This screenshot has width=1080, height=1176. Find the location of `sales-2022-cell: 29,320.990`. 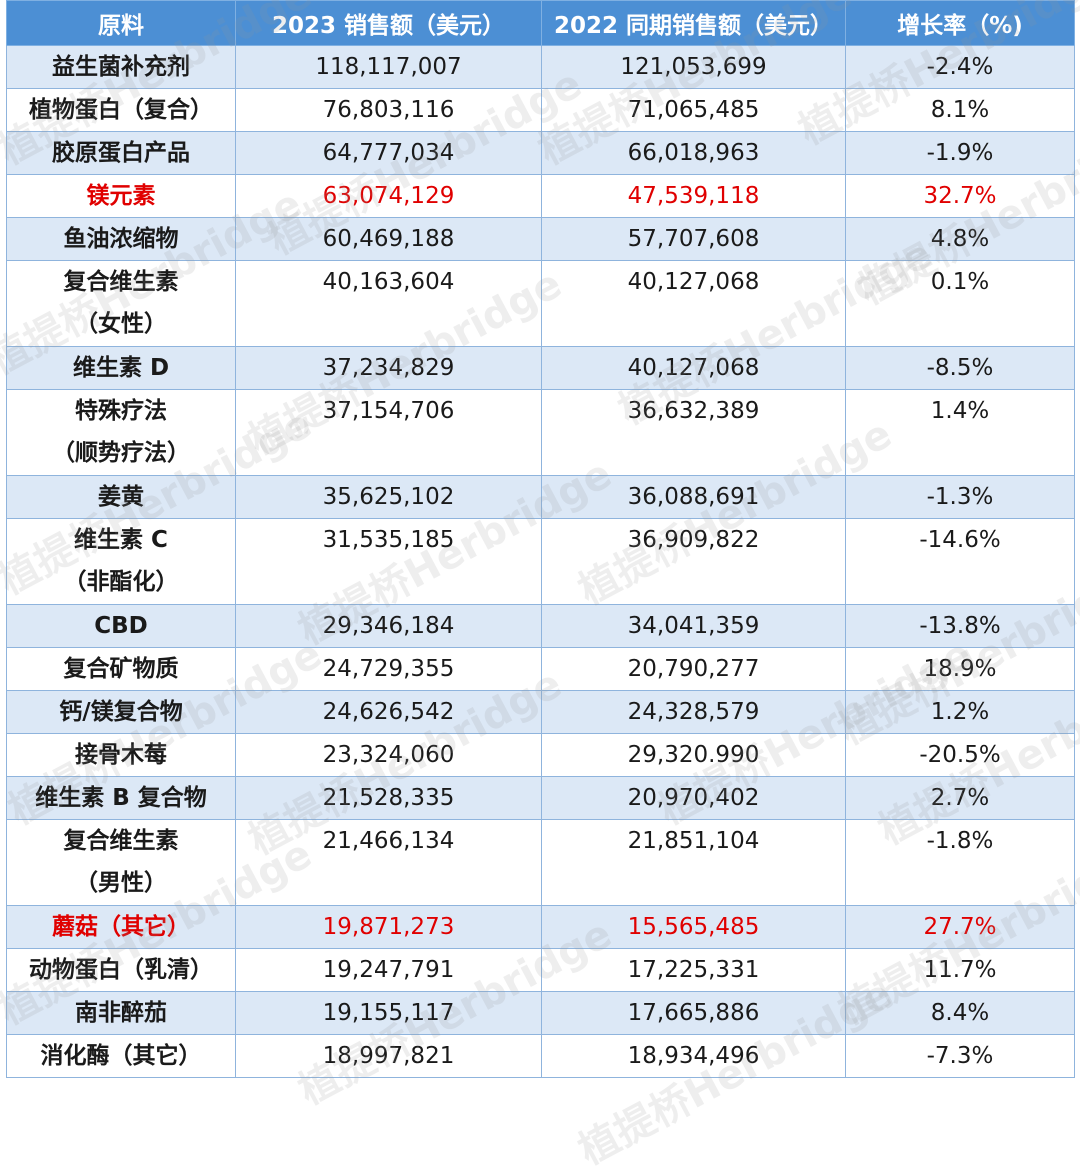

sales-2022-cell: 29,320.990 is located at coordinates (693, 755).